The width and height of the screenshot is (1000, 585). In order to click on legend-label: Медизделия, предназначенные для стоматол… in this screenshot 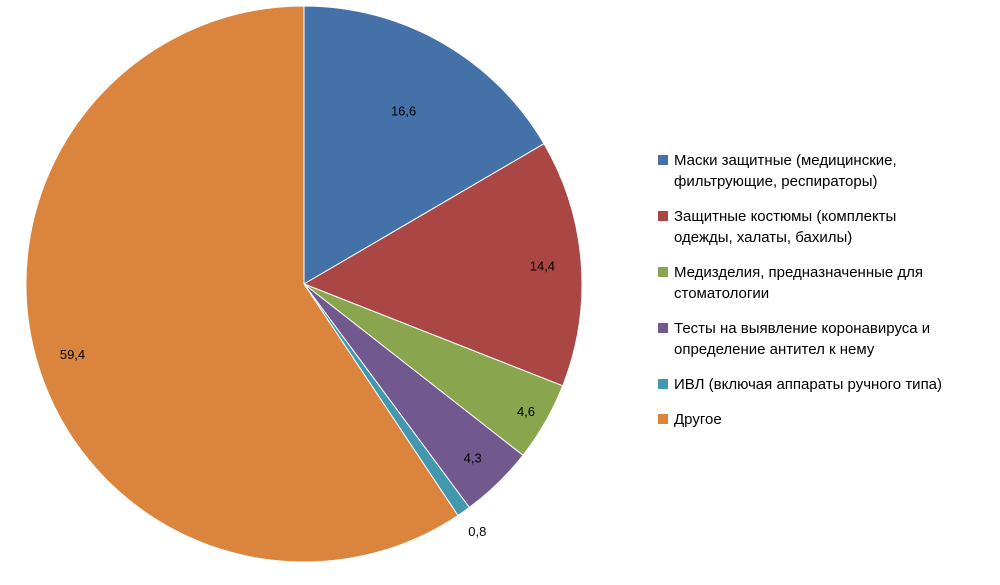, I will do `click(799, 283)`.